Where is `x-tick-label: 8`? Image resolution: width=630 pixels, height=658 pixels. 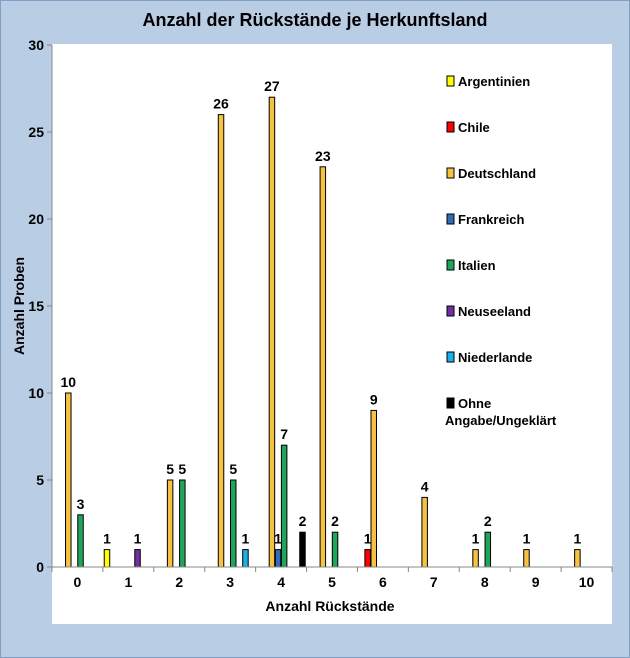
x-tick-label: 8 is located at coordinates (485, 582).